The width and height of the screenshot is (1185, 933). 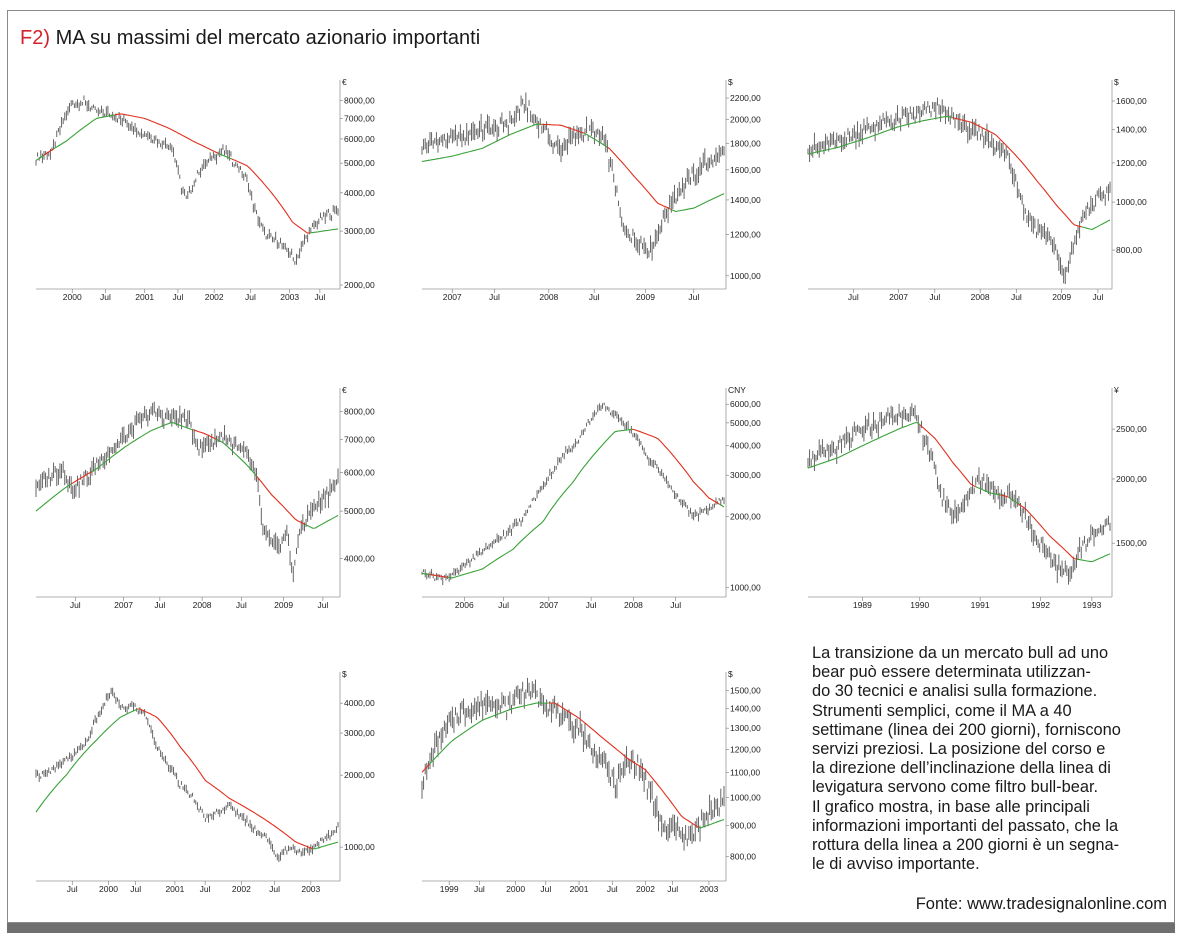 What do you see at coordinates (862, 605) in the screenshot?
I see `x-tick-label: 1989` at bounding box center [862, 605].